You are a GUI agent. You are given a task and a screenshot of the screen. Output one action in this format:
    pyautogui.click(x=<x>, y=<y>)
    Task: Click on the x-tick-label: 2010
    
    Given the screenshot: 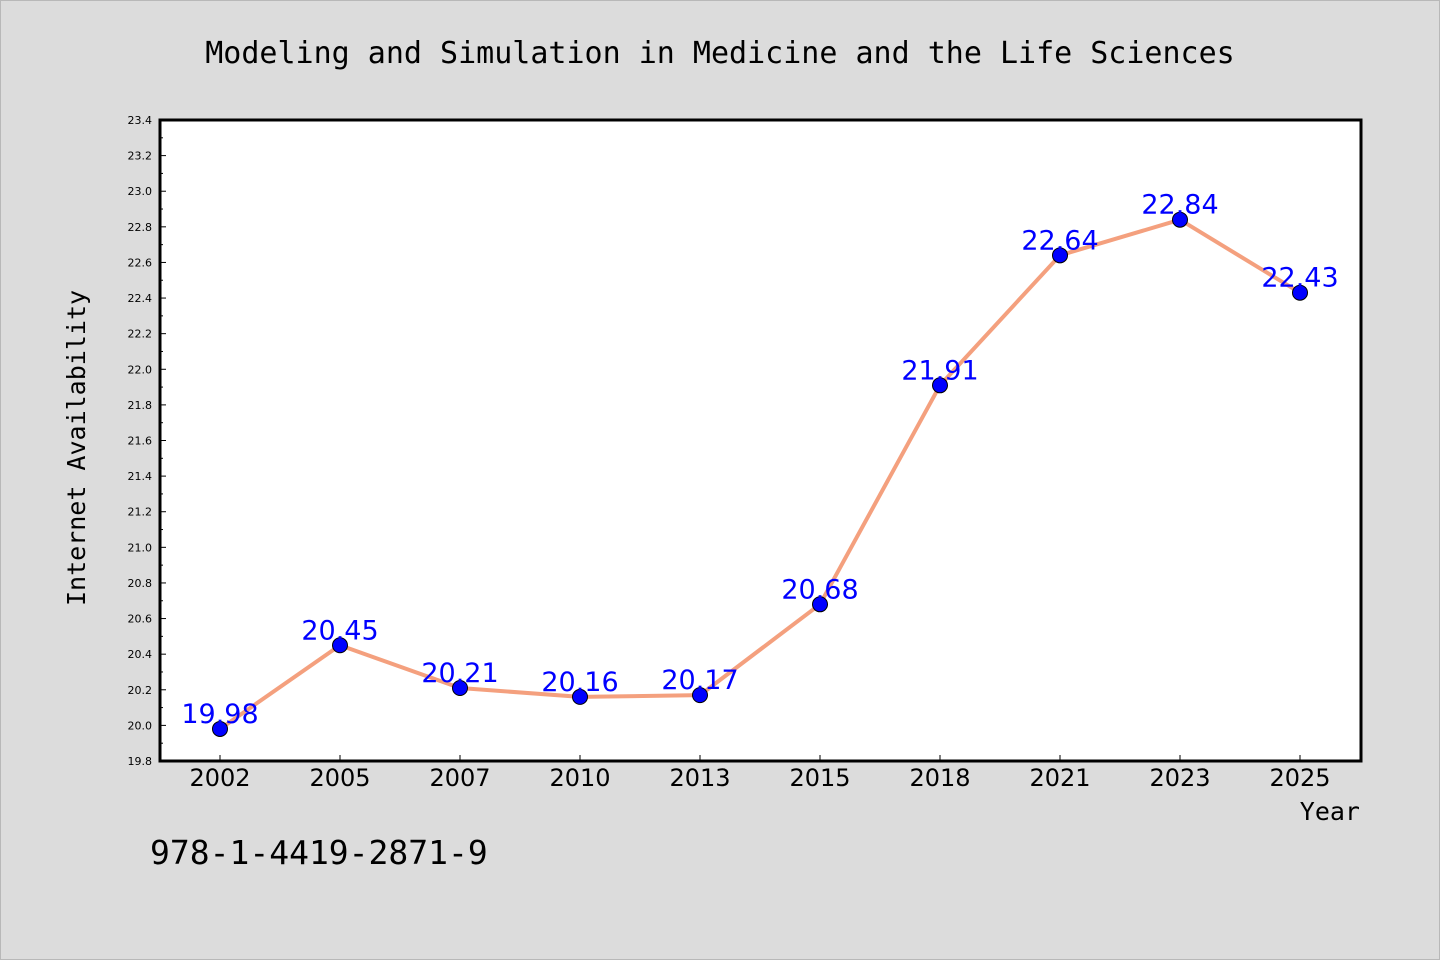 What is the action you would take?
    pyautogui.click(x=579, y=778)
    